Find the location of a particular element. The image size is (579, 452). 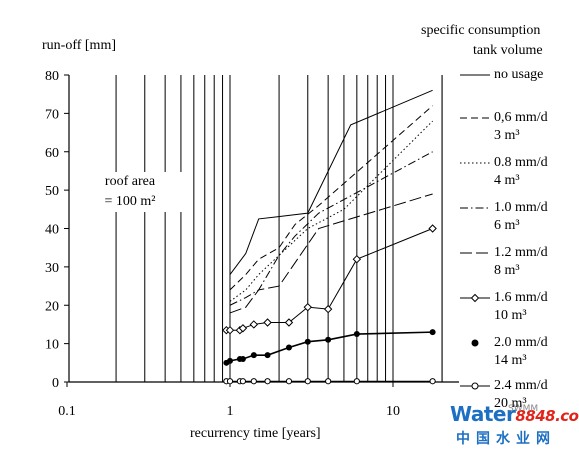

y-tick-label: 30 is located at coordinates (52, 268).